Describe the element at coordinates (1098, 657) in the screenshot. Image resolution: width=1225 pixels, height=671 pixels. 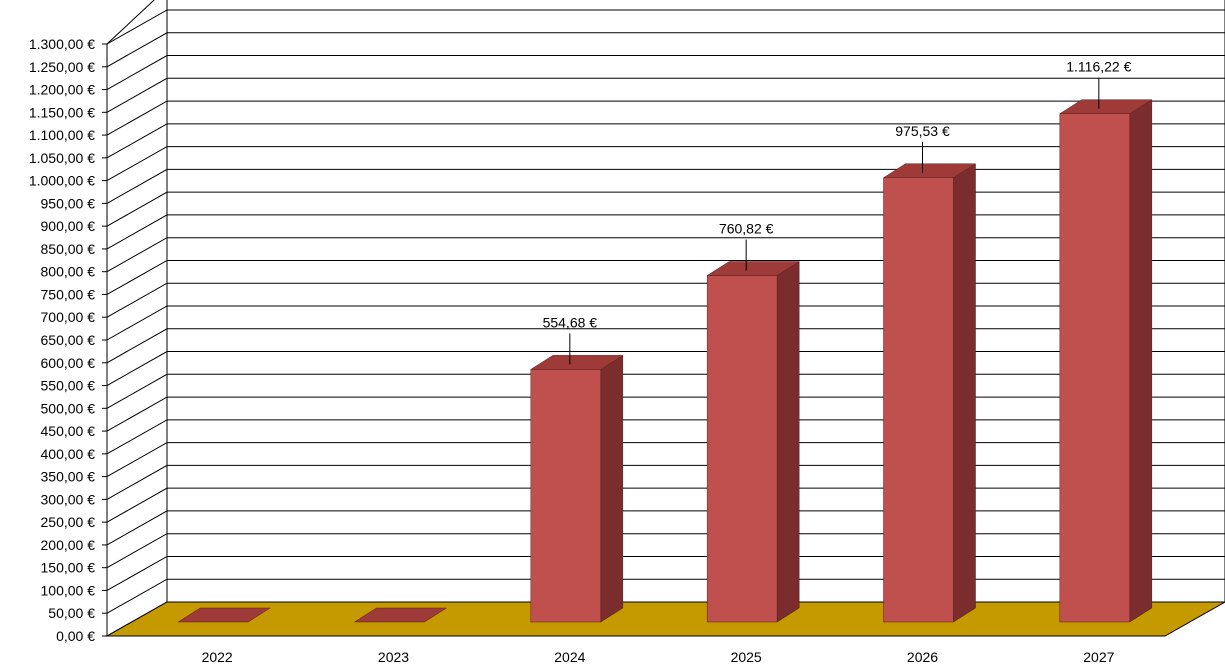
I see `x-axis-tick-label: 2027` at that location.